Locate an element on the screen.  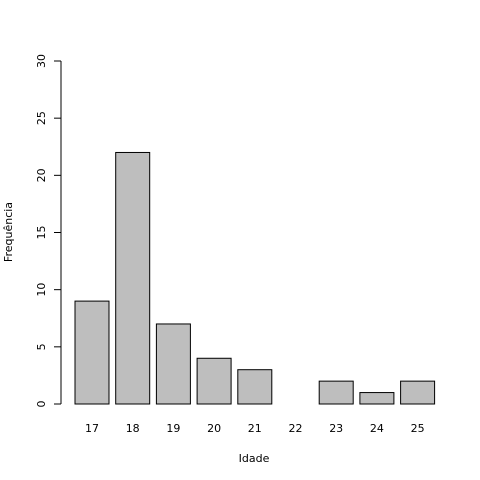
x-tick-labels: 17 18 19 20 21 22 23 24 25 is located at coordinates (255, 428).